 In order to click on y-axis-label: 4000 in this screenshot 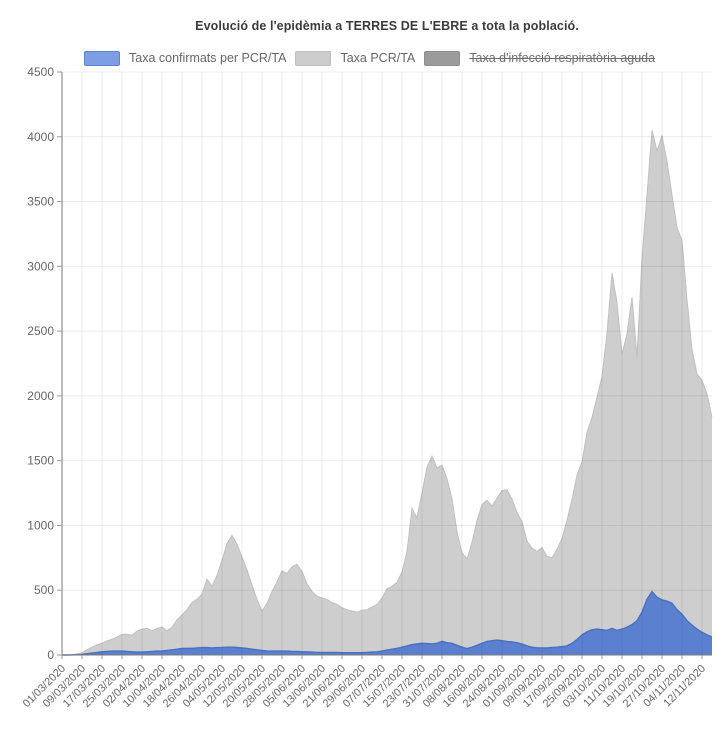, I will do `click(40, 137)`.